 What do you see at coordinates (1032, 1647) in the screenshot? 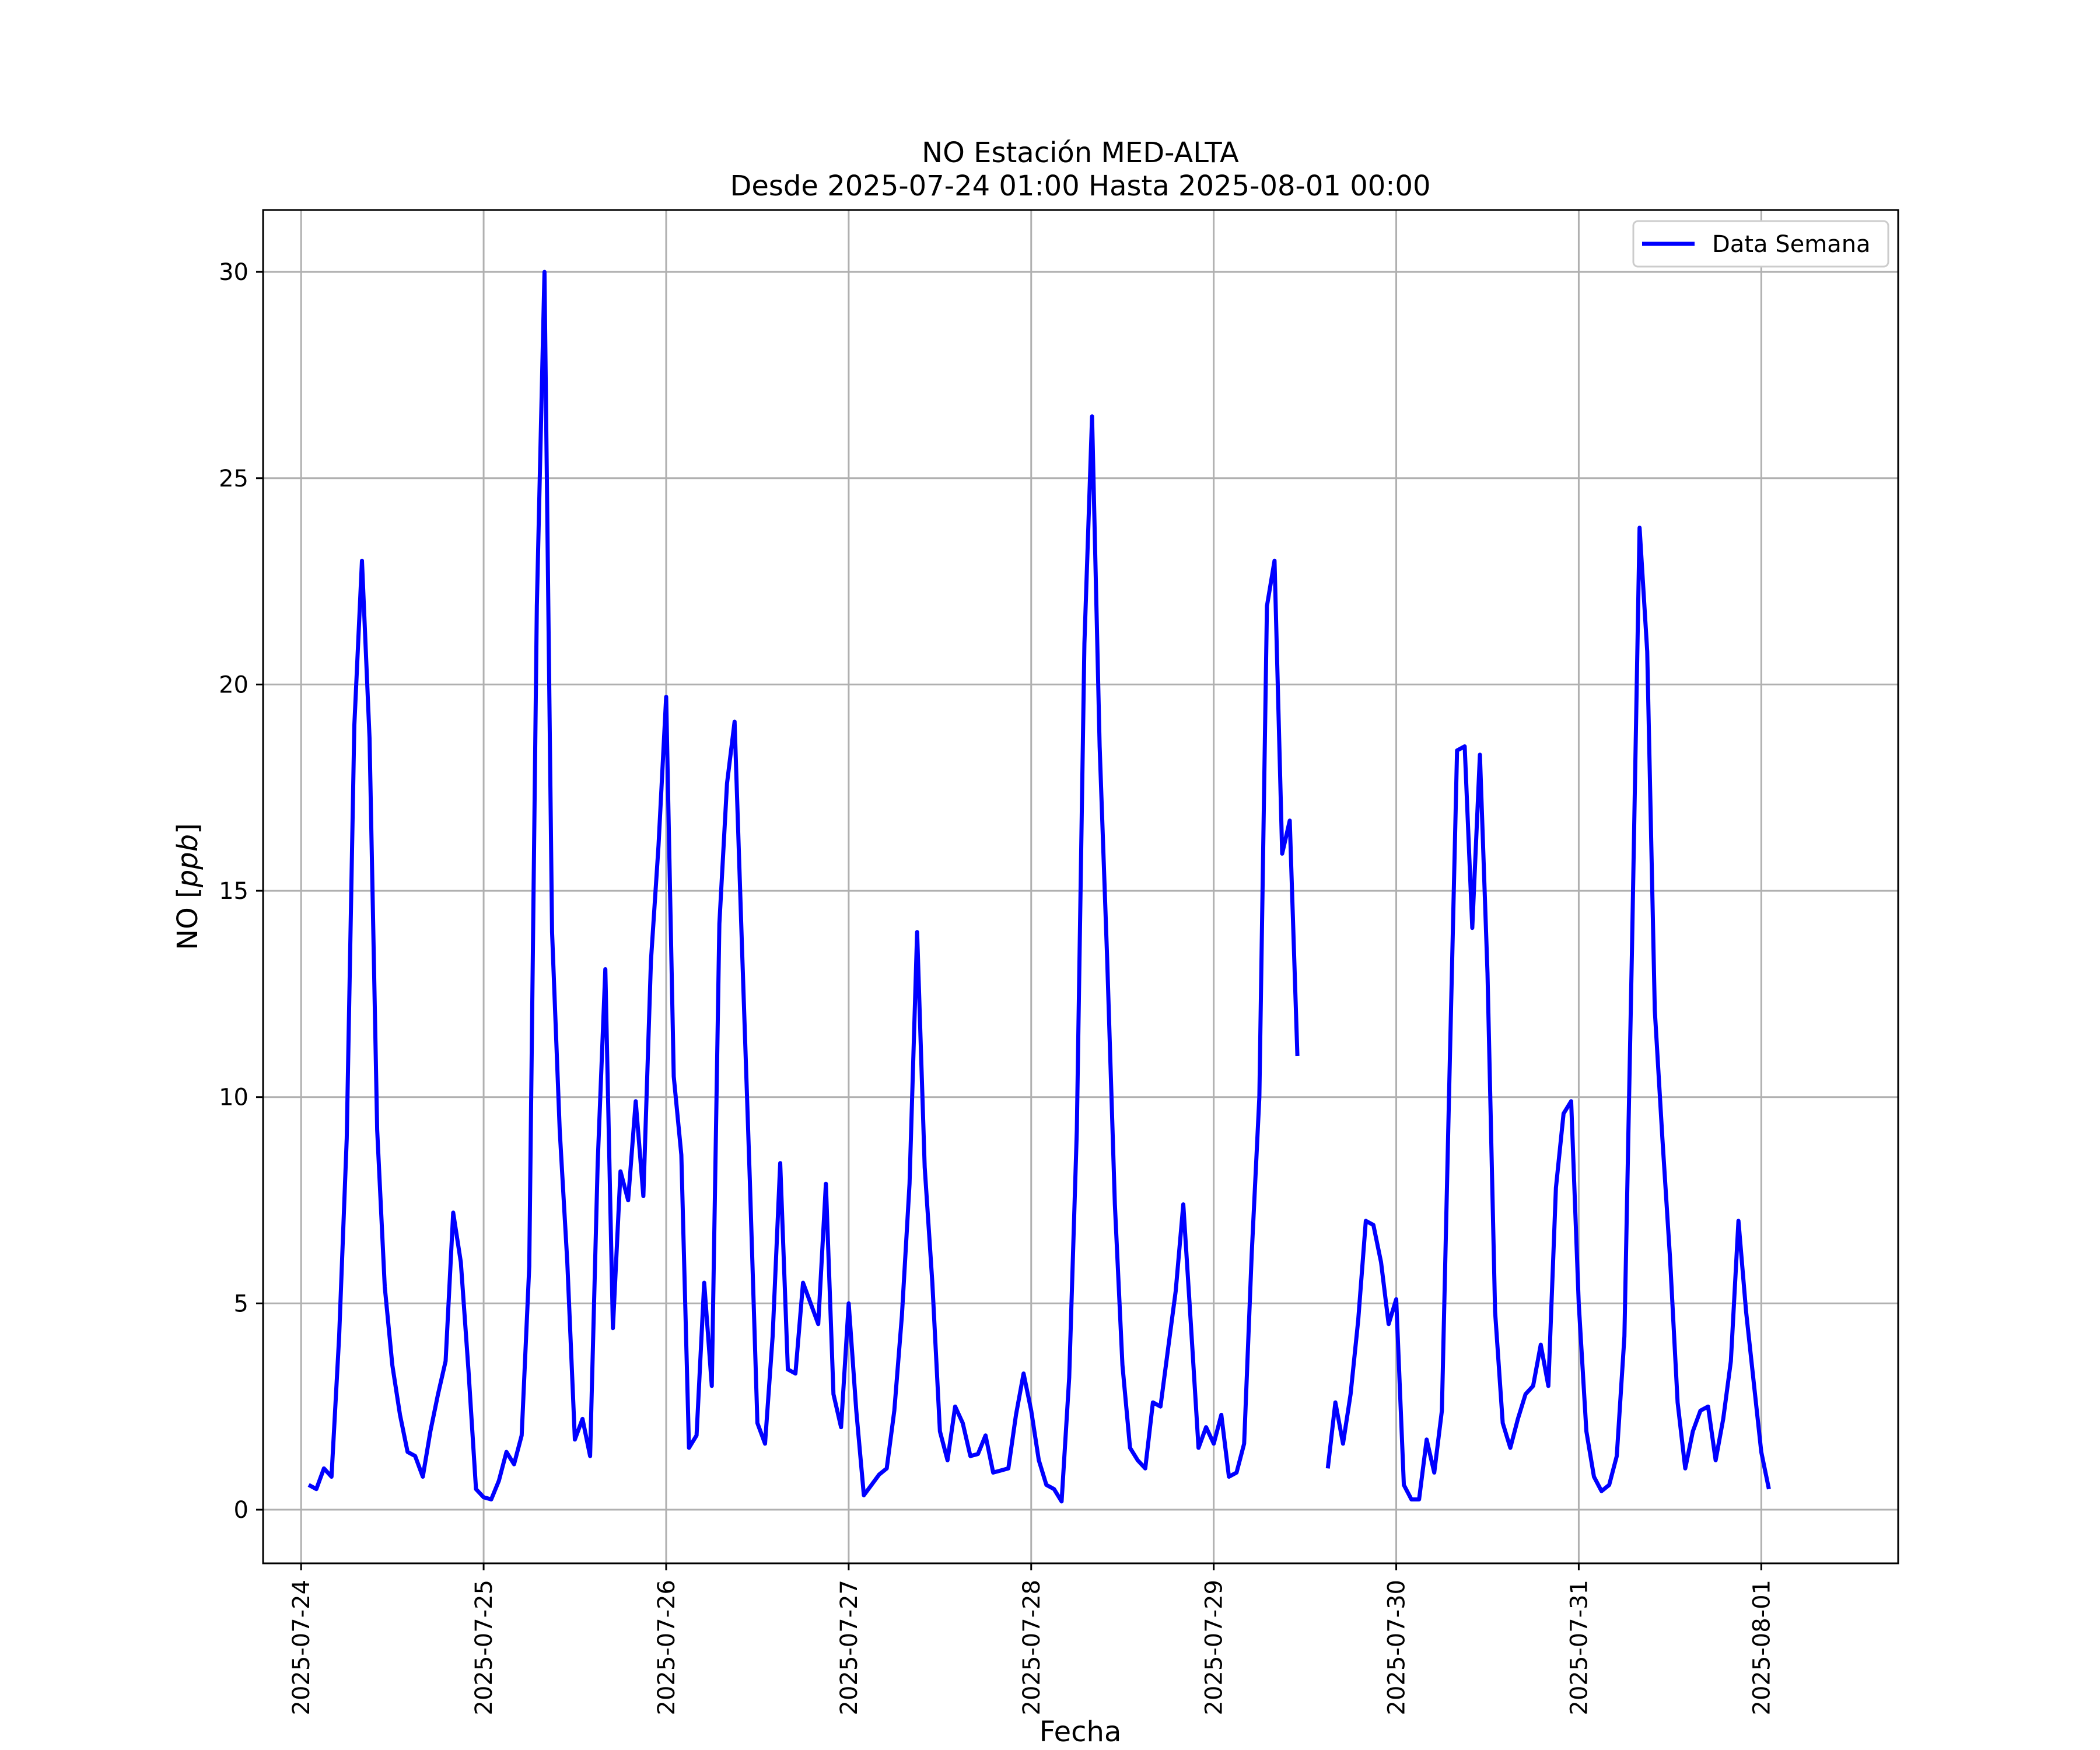
I see `x-tick-label: 2025-07-28` at bounding box center [1032, 1647].